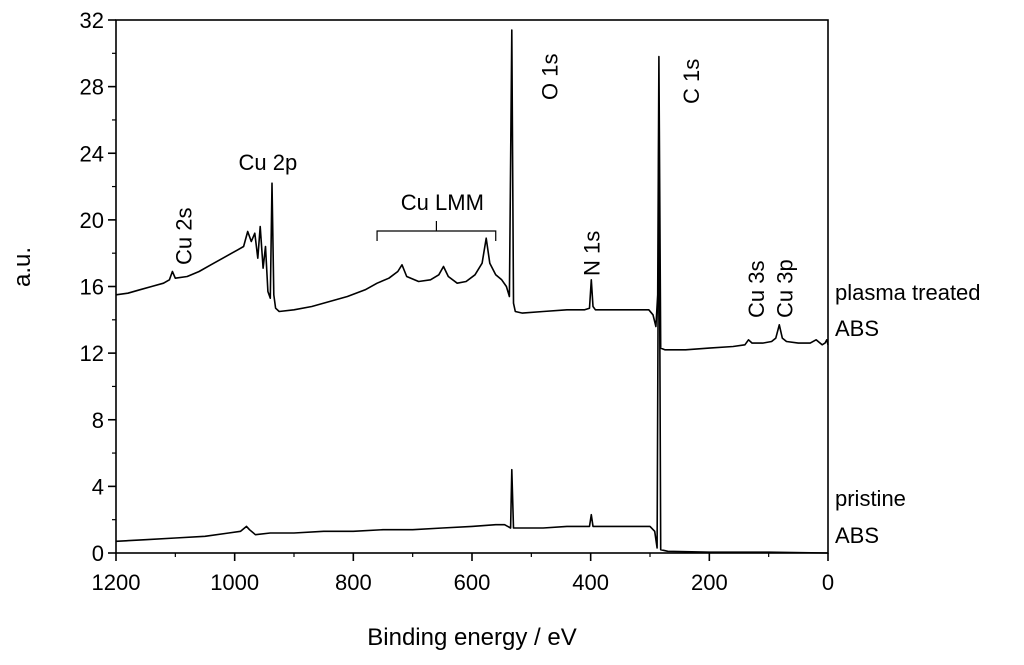 Image resolution: width=1024 pixels, height=665 pixels. I want to click on peak-label-o-1s: O 1s, so click(550, 77).